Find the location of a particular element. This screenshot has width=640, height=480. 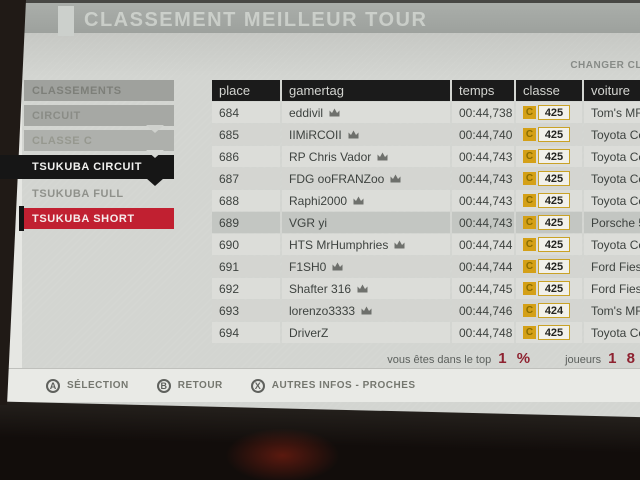

row-693-place: 693 is located at coordinates (246, 310).